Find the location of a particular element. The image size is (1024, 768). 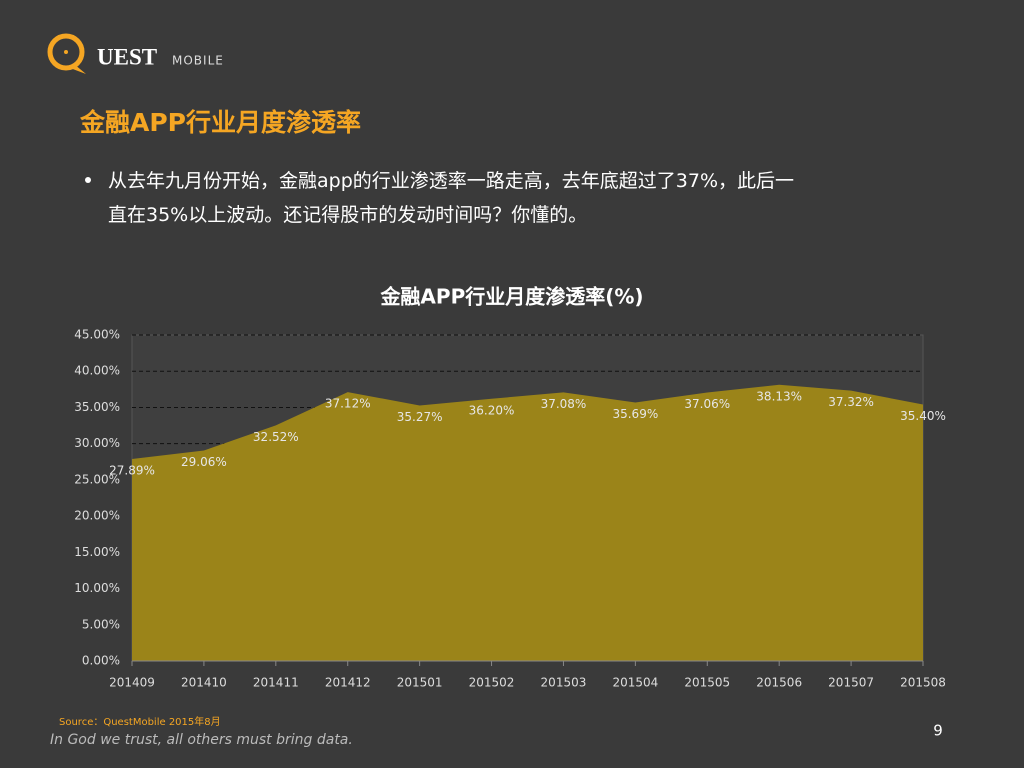

x-tick-label: 201506 is located at coordinates (779, 683).